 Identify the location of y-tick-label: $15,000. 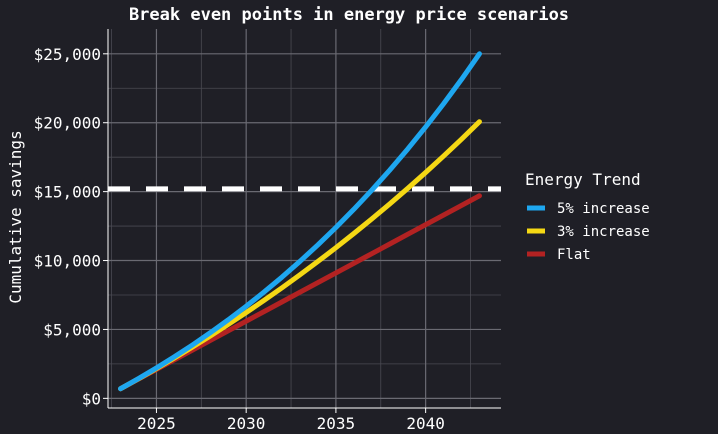
(67, 192).